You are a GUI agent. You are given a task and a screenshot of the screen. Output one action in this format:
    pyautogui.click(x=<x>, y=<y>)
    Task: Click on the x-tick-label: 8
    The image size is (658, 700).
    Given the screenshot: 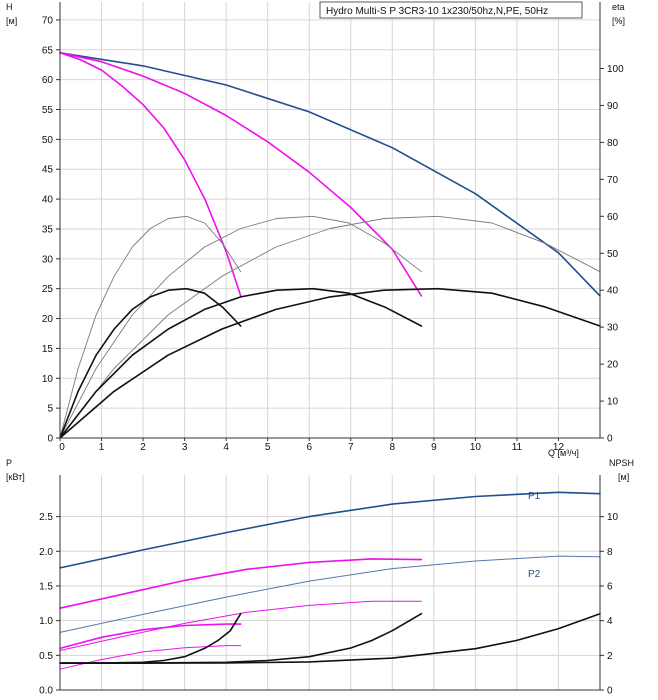 What is the action you would take?
    pyautogui.click(x=393, y=447)
    